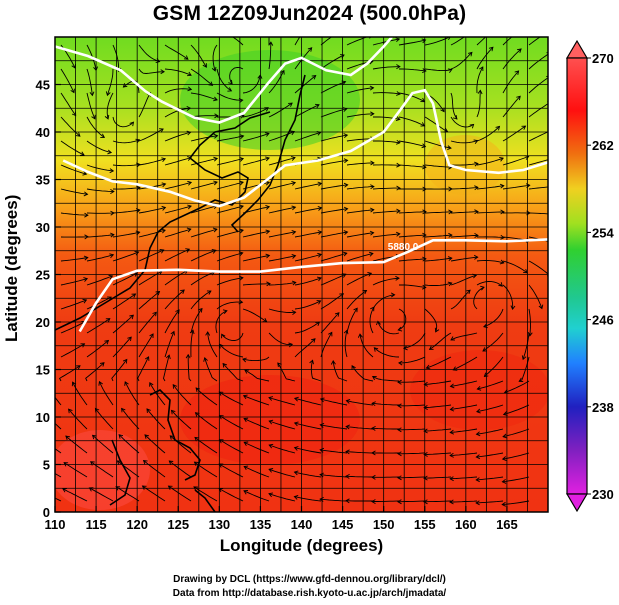 The height and width of the screenshot is (605, 619). What do you see at coordinates (46, 512) in the screenshot?
I see `y-tick-label: 0` at bounding box center [46, 512].